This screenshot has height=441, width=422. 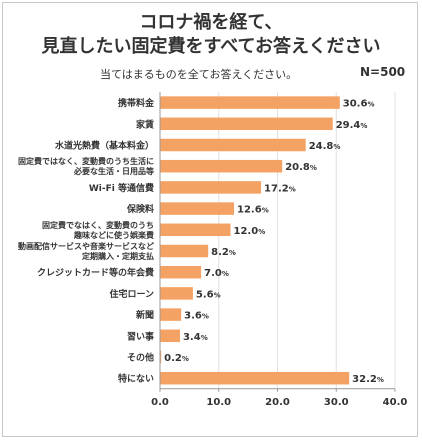 I want to click on value-number: 32.2, so click(x=364, y=379).